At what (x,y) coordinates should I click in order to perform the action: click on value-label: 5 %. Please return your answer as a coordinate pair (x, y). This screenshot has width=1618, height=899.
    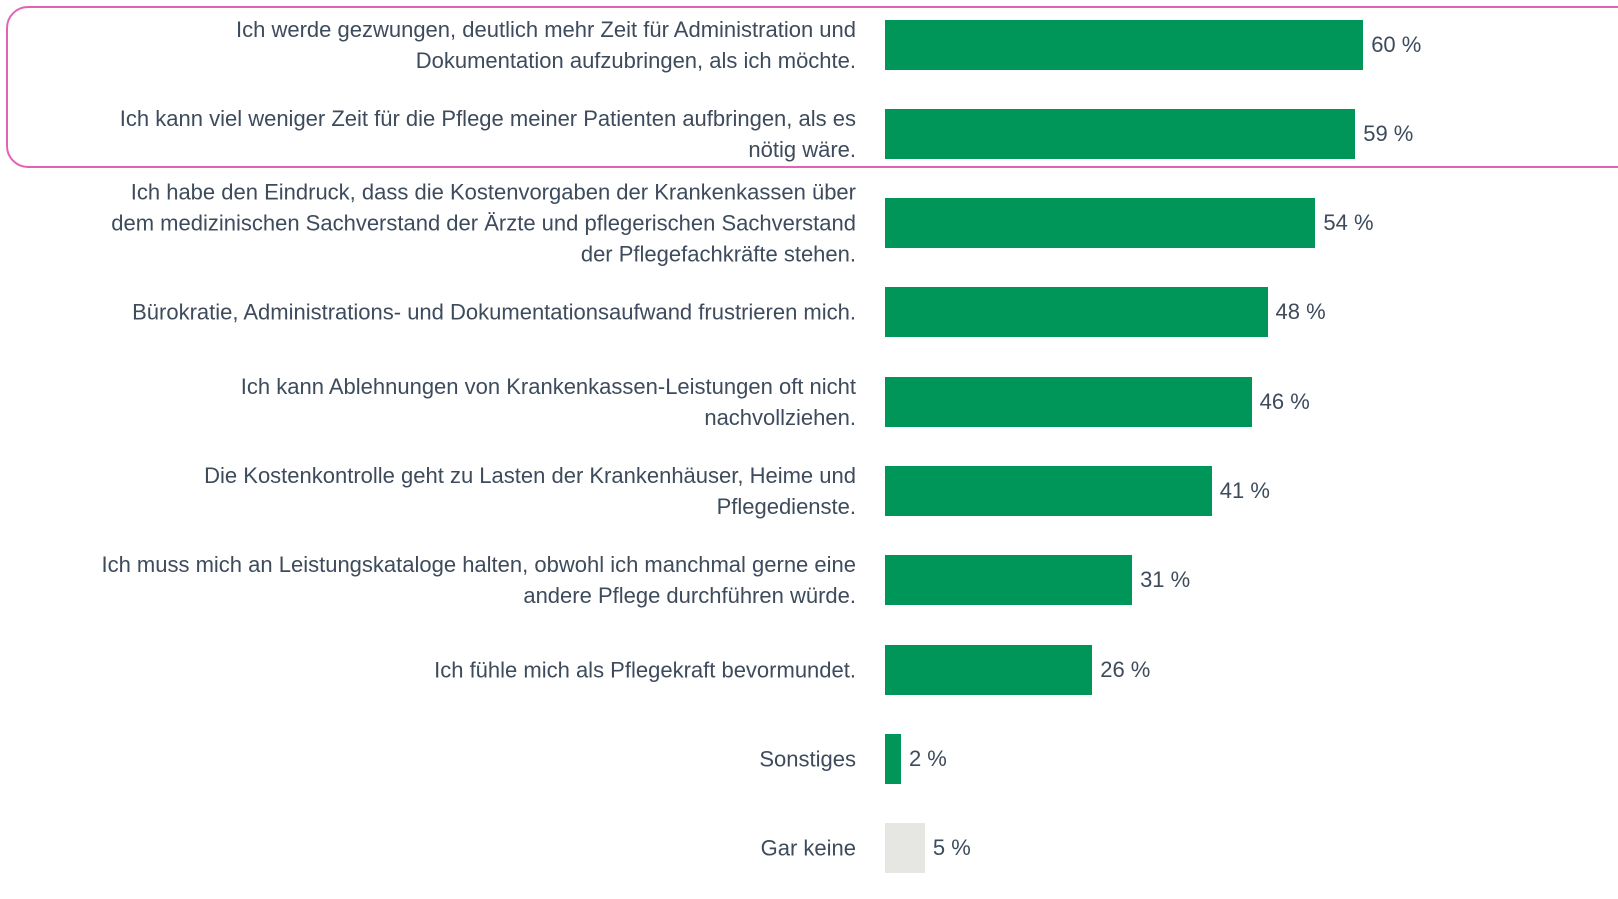
    Looking at the image, I should click on (951, 848).